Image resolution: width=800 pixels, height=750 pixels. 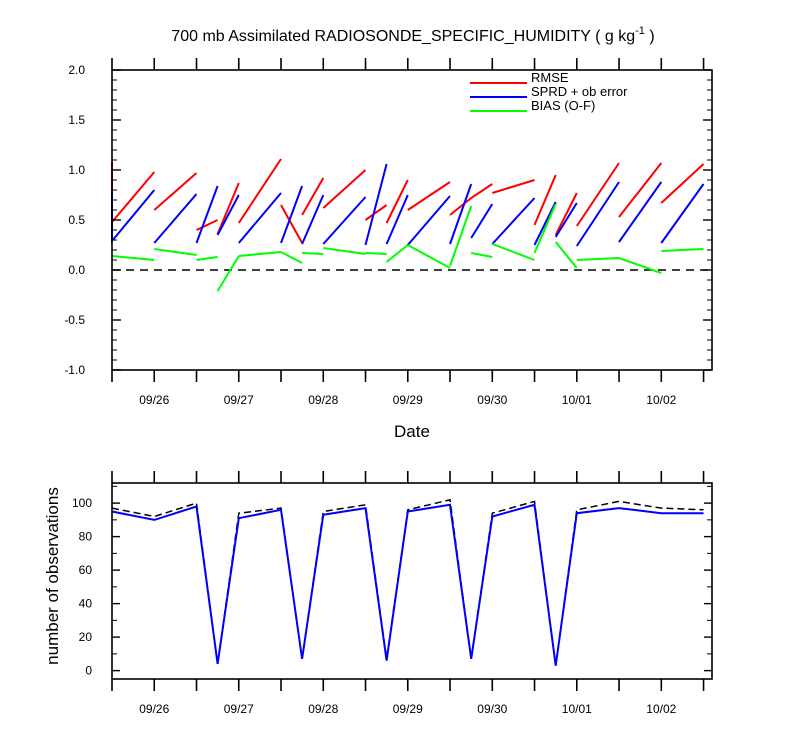 What do you see at coordinates (74, 370) in the screenshot?
I see `y-tick-label: -1.0` at bounding box center [74, 370].